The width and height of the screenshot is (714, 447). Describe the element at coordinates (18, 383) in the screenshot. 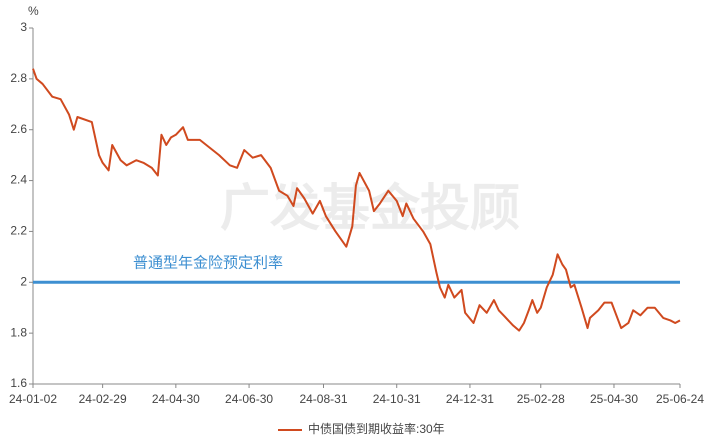

I see `y-tick-label: 1.6` at that location.